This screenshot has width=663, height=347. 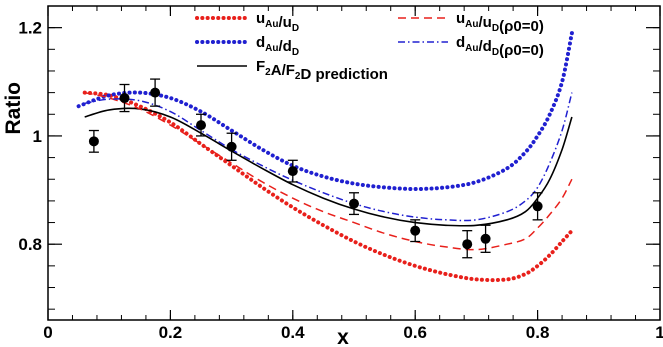 I want to click on x-tick-label: 0.4, so click(x=293, y=332).